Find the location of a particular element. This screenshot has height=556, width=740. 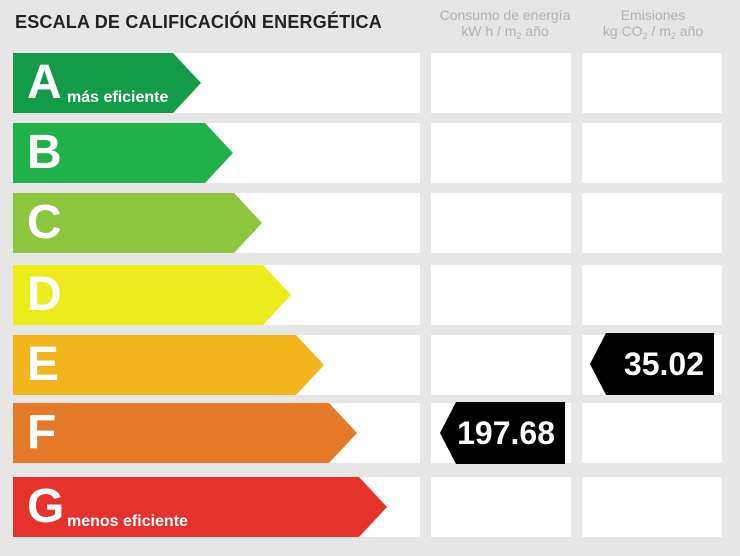

emisiones-header-line1: Emisiones is located at coordinates (653, 15).